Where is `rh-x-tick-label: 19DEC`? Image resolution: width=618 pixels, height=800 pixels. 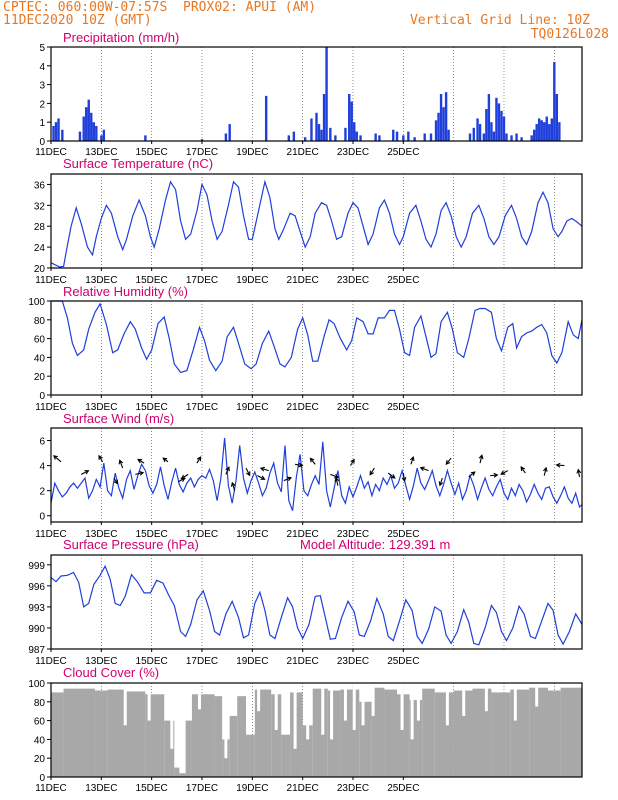 rh-x-tick-label: 19DEC is located at coordinates (252, 407).